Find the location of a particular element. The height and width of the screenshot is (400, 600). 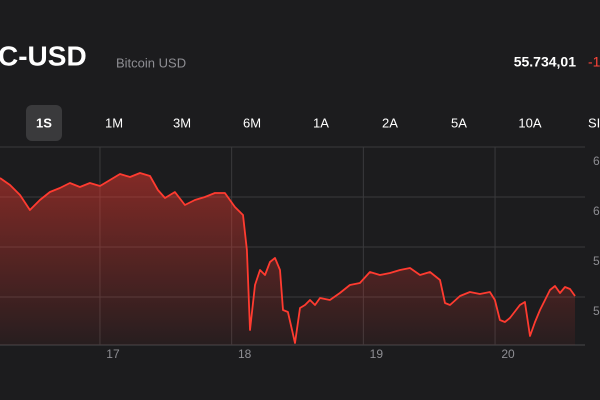

tab: 3M is located at coordinates (182, 122).